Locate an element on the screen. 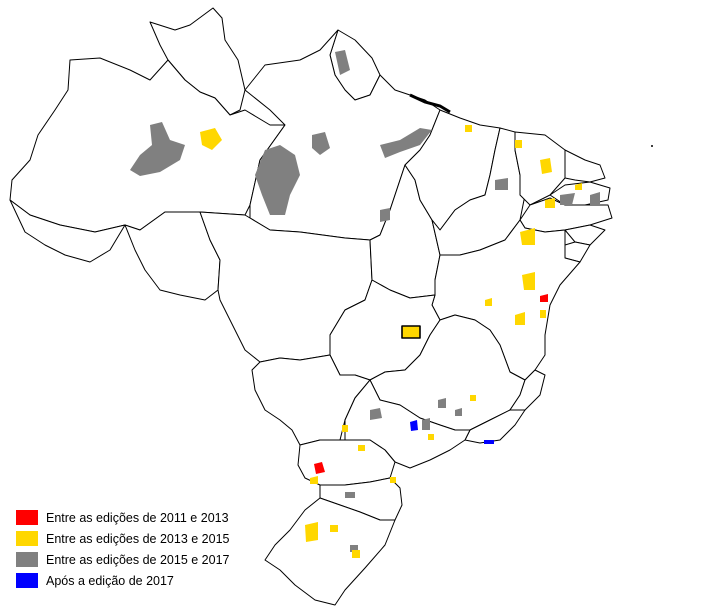  gray-region-piaui is located at coordinates (501, 184).